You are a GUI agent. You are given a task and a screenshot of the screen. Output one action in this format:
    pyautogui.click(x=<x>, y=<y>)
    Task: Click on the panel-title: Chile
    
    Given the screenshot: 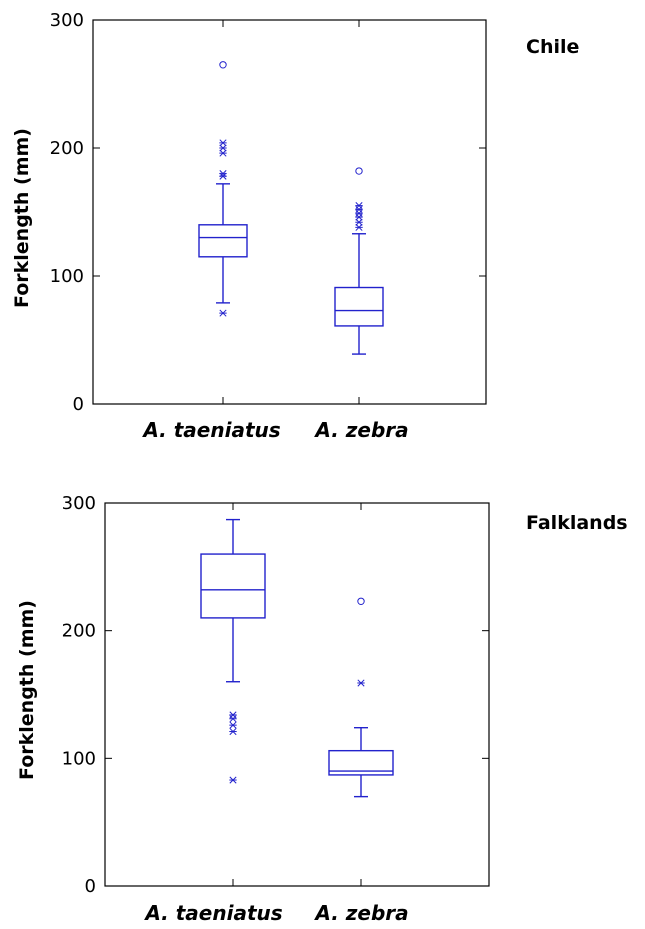 What is the action you would take?
    pyautogui.click(x=552, y=47)
    